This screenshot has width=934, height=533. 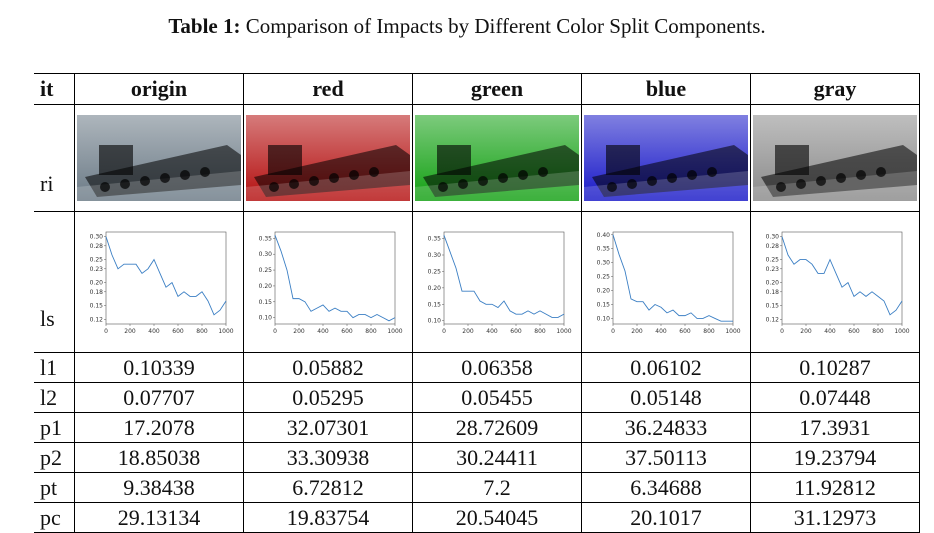 What do you see at coordinates (54, 89) in the screenshot?
I see `corner-header: it` at bounding box center [54, 89].